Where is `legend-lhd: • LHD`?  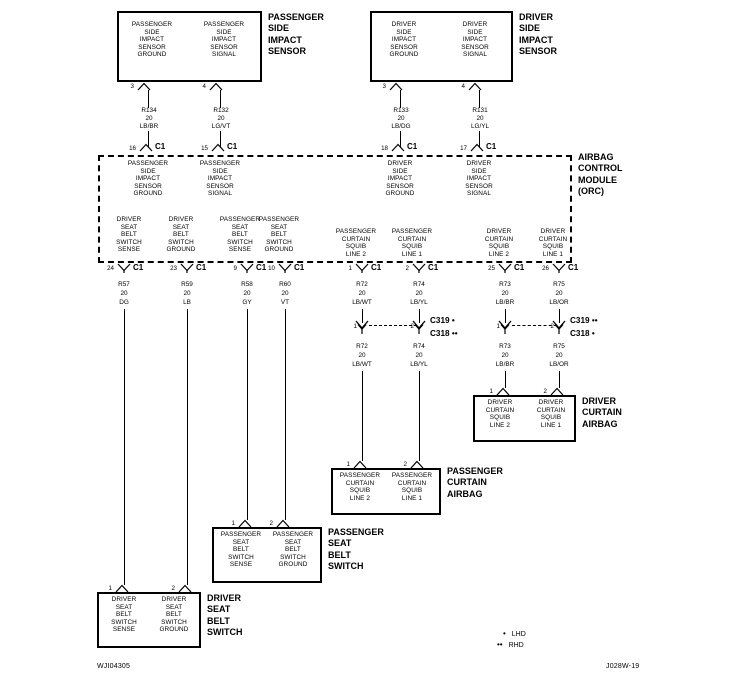
legend-lhd: • LHD is located at coordinates (514, 634).